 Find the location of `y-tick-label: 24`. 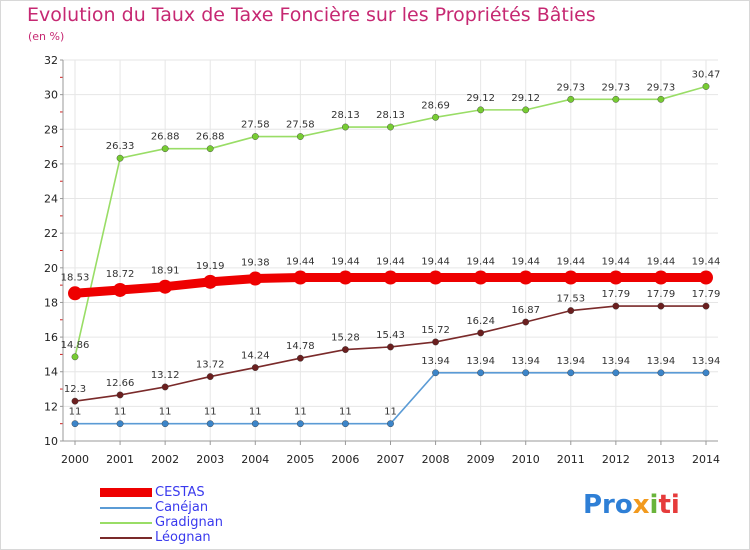

y-tick-label: 24 is located at coordinates (51, 199).